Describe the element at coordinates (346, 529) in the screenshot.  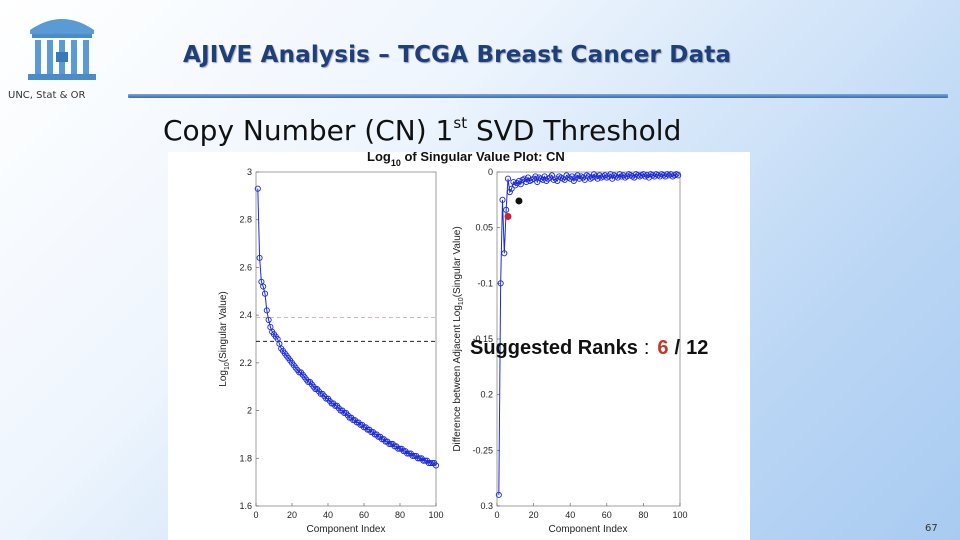
I see `left-xlabel: Component Index` at that location.